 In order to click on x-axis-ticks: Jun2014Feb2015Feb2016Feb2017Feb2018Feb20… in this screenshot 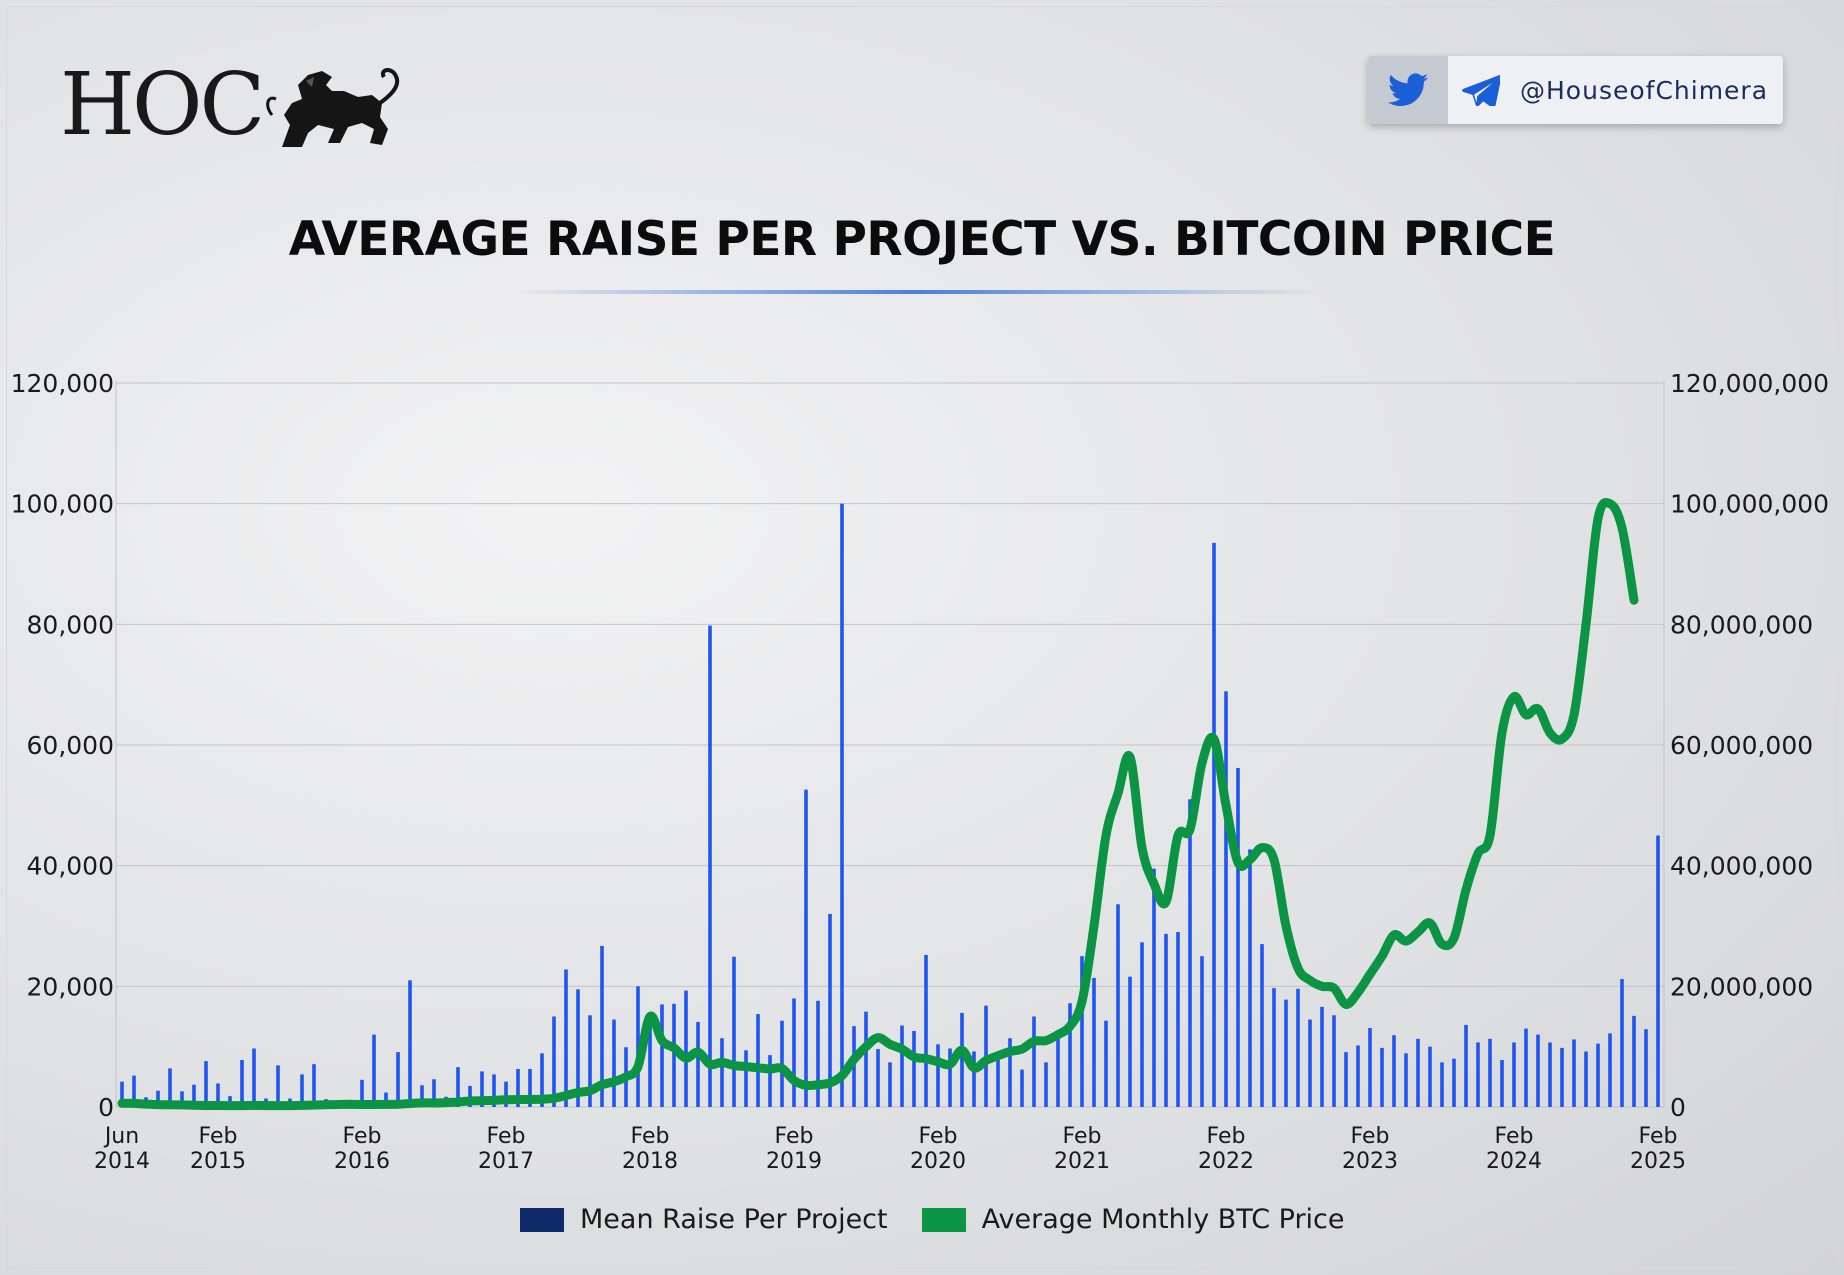, I will do `click(890, 1149)`.